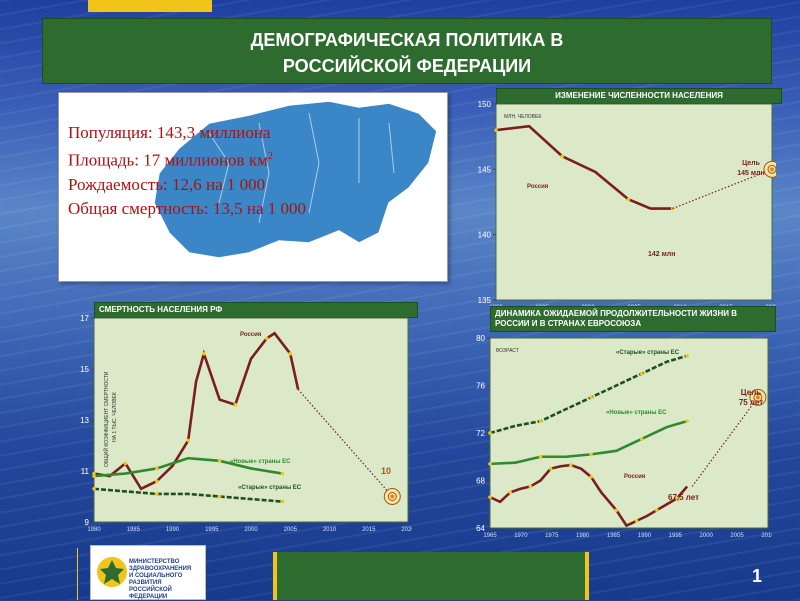  Describe the element at coordinates (187, 159) in the screenshot. I see `area-text: Площадь: 17 миллионов км2` at that location.